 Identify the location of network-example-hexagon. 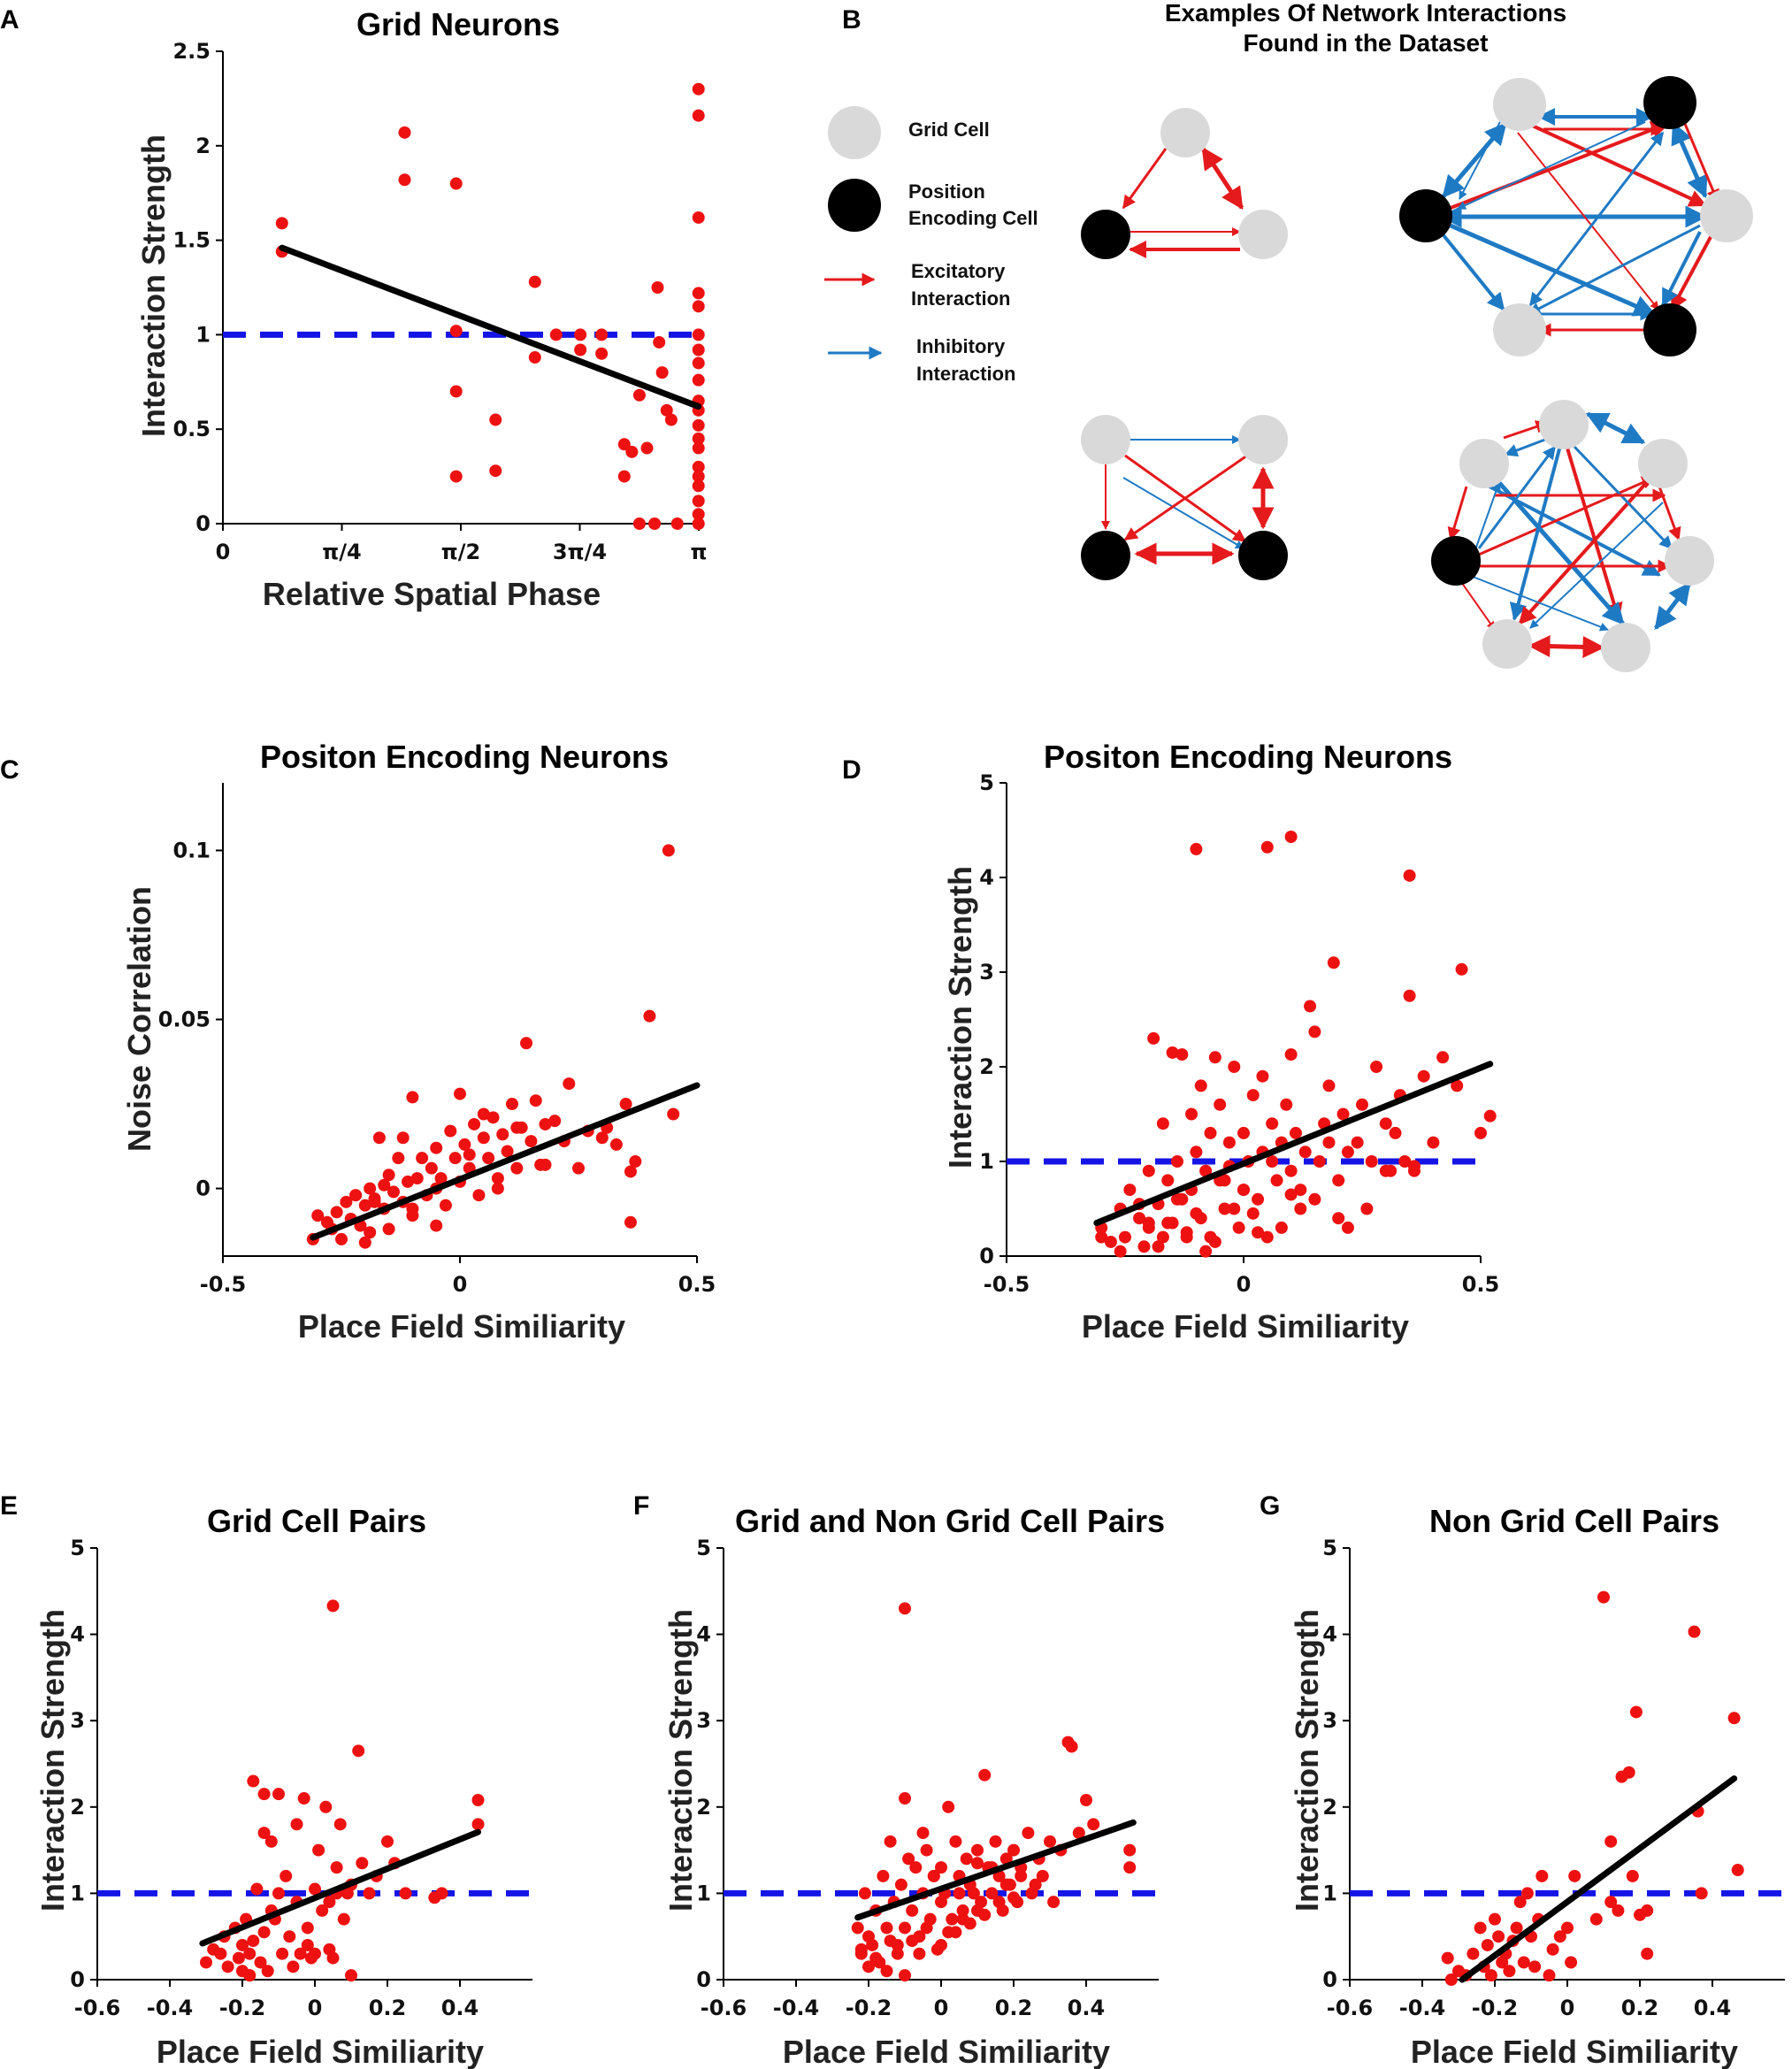
(1576, 216).